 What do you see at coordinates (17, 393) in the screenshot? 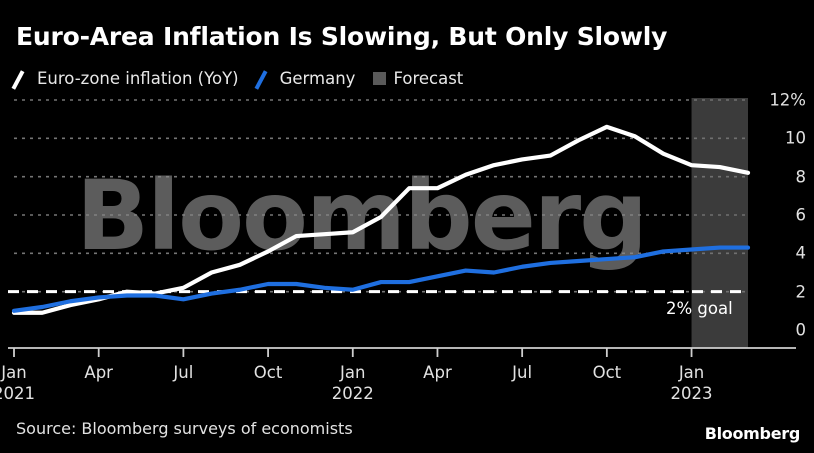
I see `x-tick-year: 2021` at bounding box center [17, 393].